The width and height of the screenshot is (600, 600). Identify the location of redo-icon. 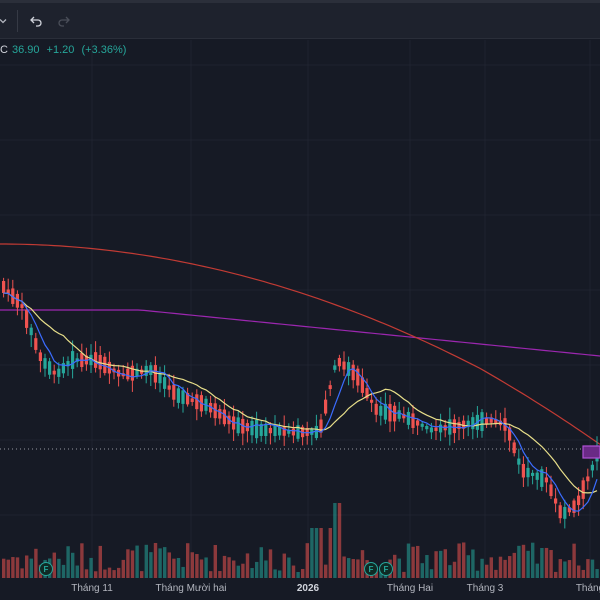
(64, 21).